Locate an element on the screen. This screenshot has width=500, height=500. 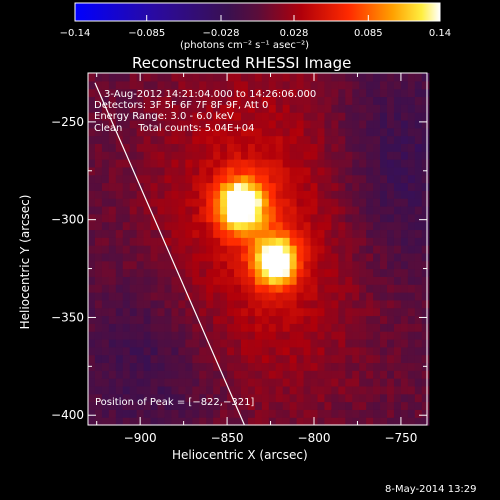
colorbar-tick-label: 0.085 is located at coordinates (368, 33).